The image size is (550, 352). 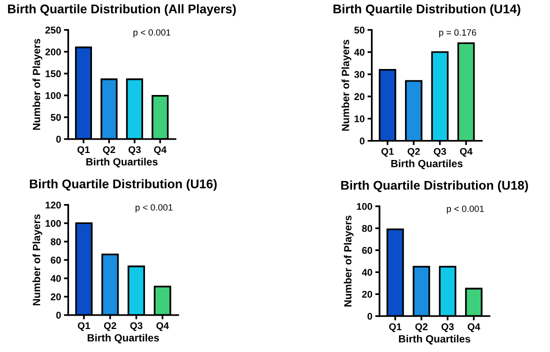 I want to click on y-tick-label: 200, so click(x=53, y=52).